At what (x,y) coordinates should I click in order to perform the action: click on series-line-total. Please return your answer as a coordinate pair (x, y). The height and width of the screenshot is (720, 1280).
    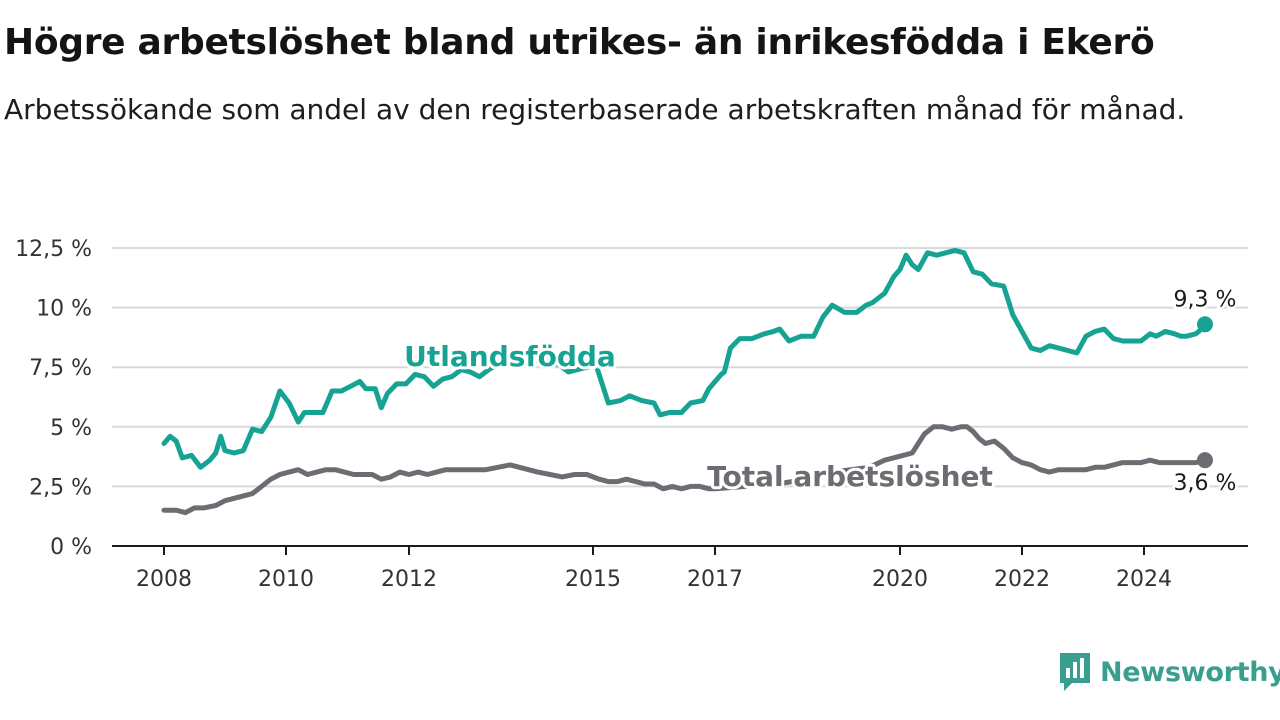
    Looking at the image, I should click on (684, 470).